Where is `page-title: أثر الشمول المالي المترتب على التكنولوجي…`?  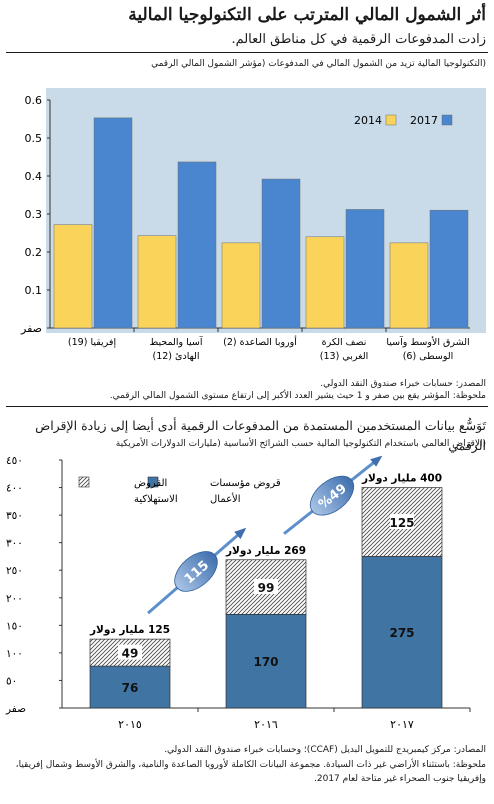 page-title: أثر الشمول المالي المترتب على التكنولوجي… is located at coordinates (307, 15).